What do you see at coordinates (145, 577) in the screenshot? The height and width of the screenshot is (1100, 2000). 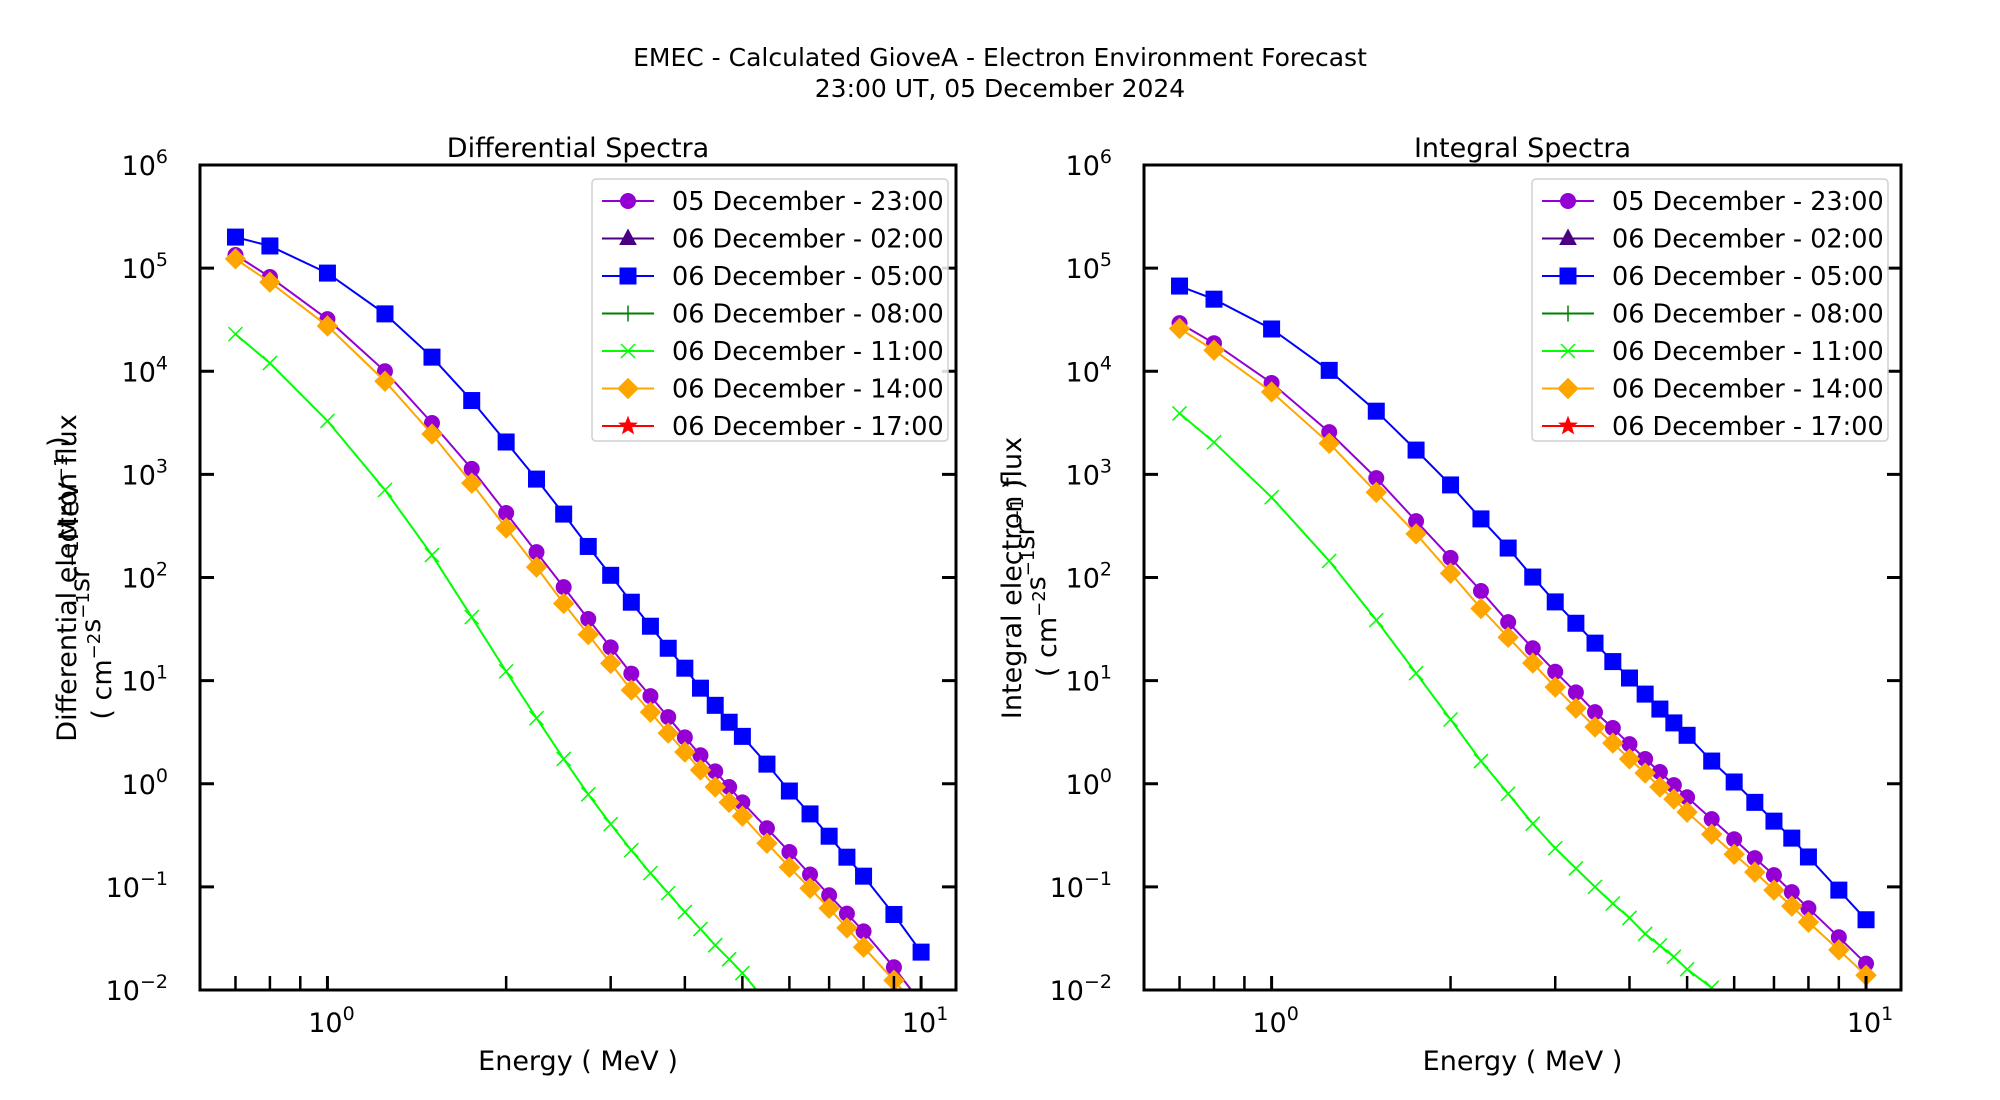 I see `y-tick-label: 10²` at bounding box center [145, 577].